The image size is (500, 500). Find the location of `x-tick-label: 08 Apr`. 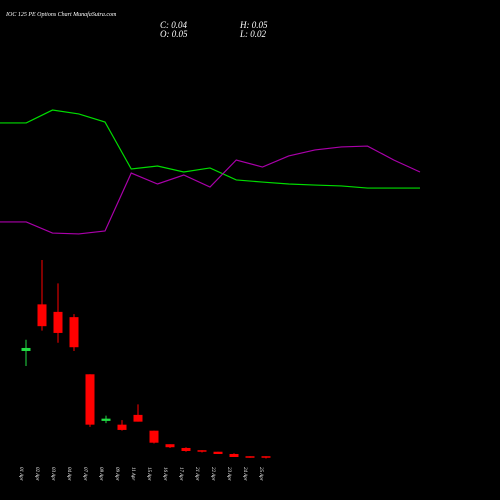

x-tick-label: 08 Apr is located at coordinates (100, 474).